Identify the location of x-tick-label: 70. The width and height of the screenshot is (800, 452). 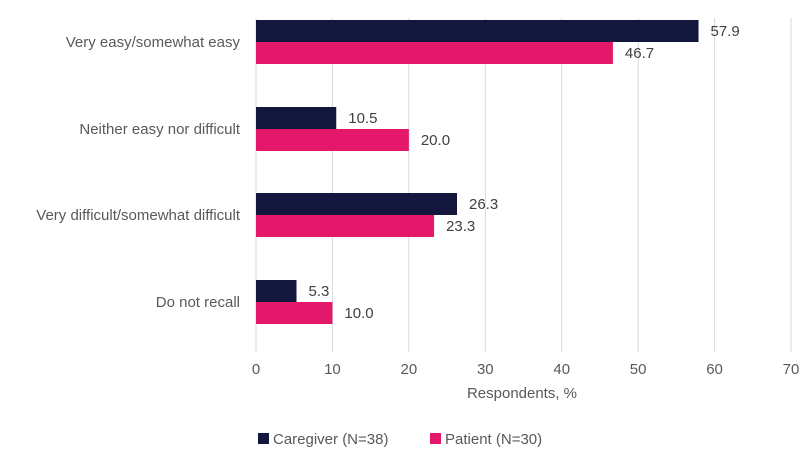
(791, 369).